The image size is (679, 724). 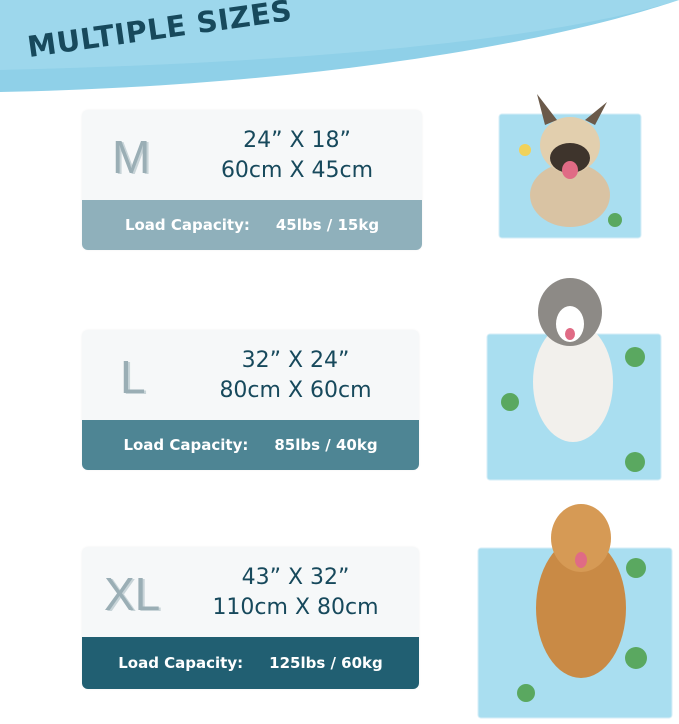 What do you see at coordinates (295, 360) in the screenshot?
I see `size-inches: 32” X 24”` at bounding box center [295, 360].